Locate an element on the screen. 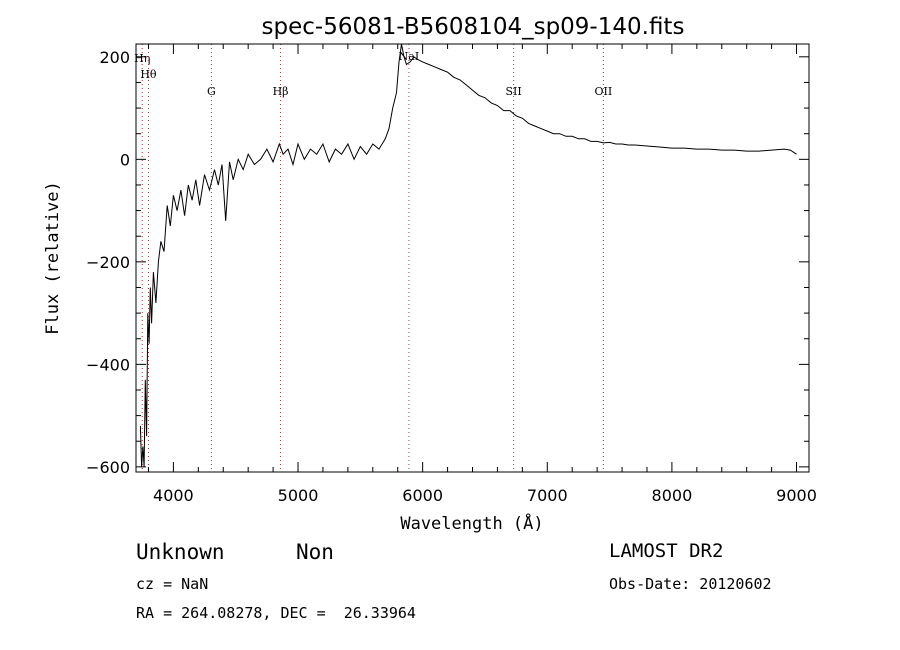 This screenshot has height=650, width=900. y-tick-label: −400 is located at coordinates (108, 364).